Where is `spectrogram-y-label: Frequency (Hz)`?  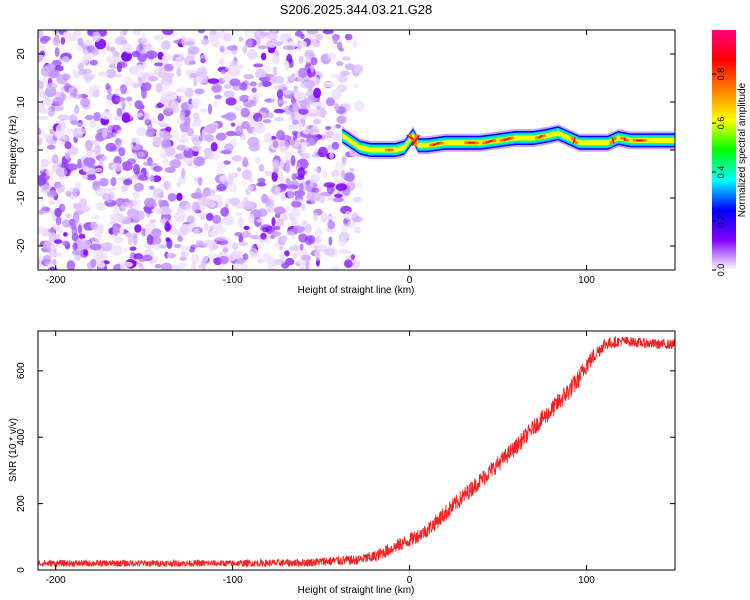 spectrogram-y-label: Frequency (Hz) is located at coordinates (13, 150).